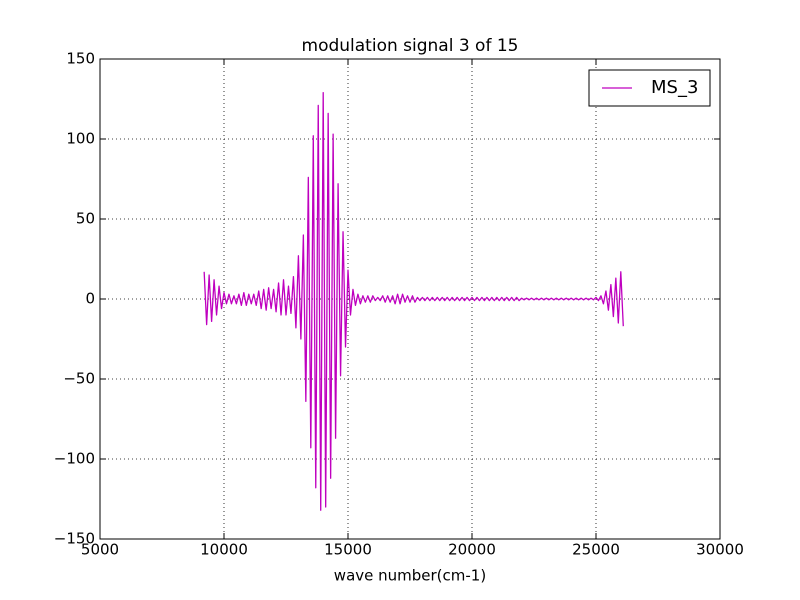 This screenshot has width=800, height=600. I want to click on y-tick-label: 0, so click(90, 299).